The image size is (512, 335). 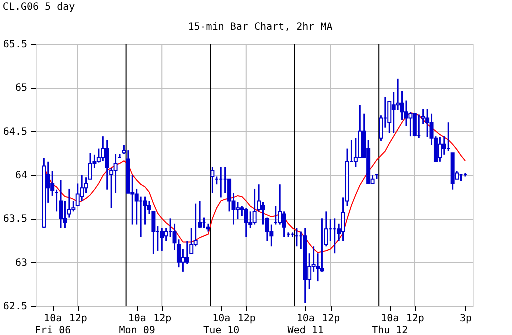 I want to click on y-tick-label: 64, so click(x=21, y=176).